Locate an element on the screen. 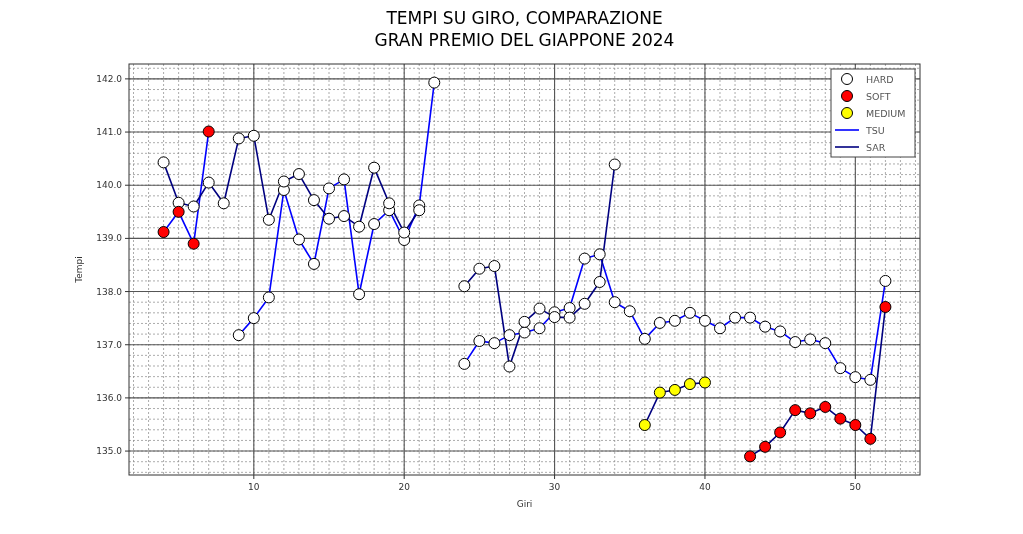  legend-label: HARD is located at coordinates (880, 79).